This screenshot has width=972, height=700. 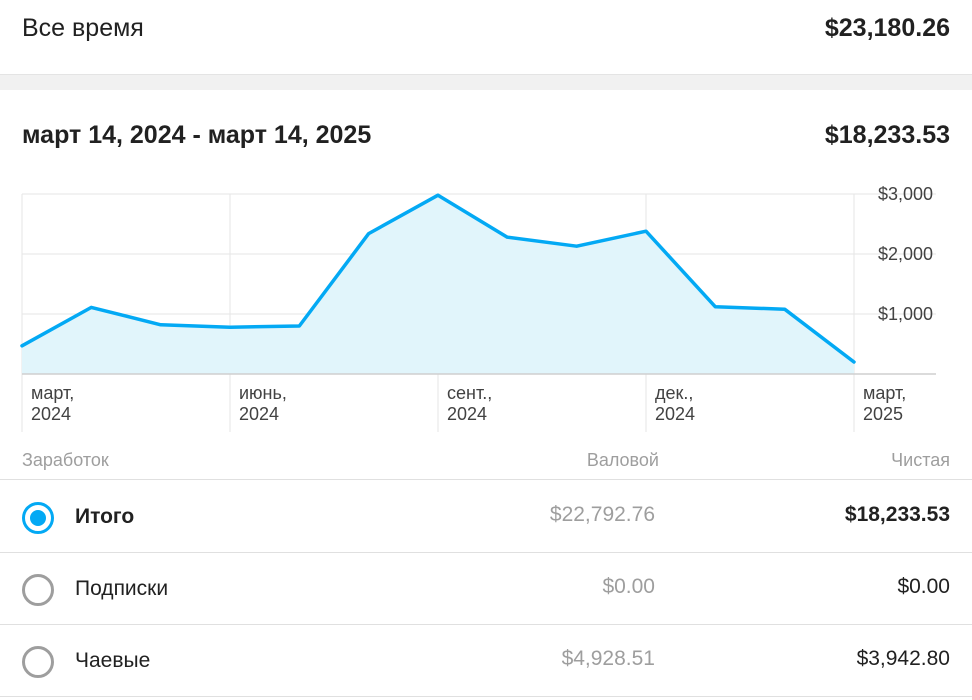 I want to click on x-tick-label: дек.,, so click(x=674, y=393).